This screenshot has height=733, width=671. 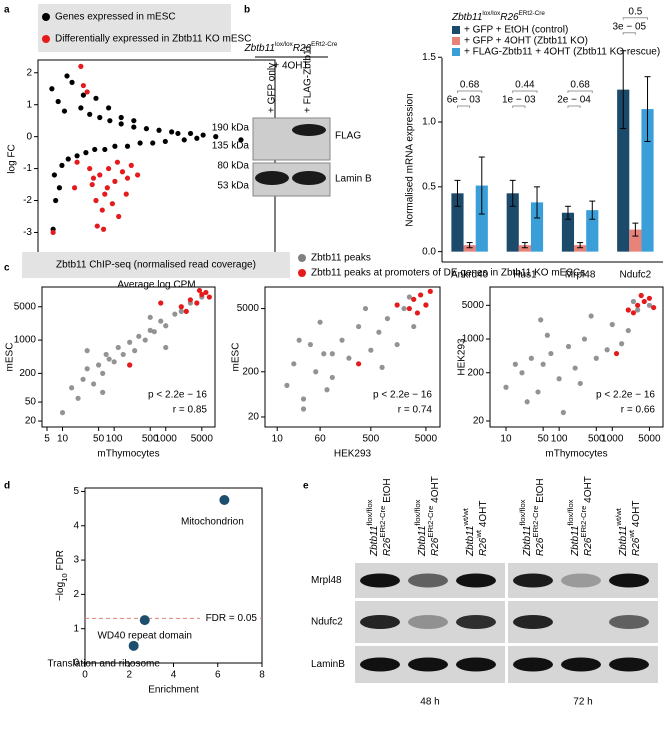 What do you see at coordinates (470, 275) in the screenshot?
I see `x-tick-label: Ankrd40` at bounding box center [470, 275].